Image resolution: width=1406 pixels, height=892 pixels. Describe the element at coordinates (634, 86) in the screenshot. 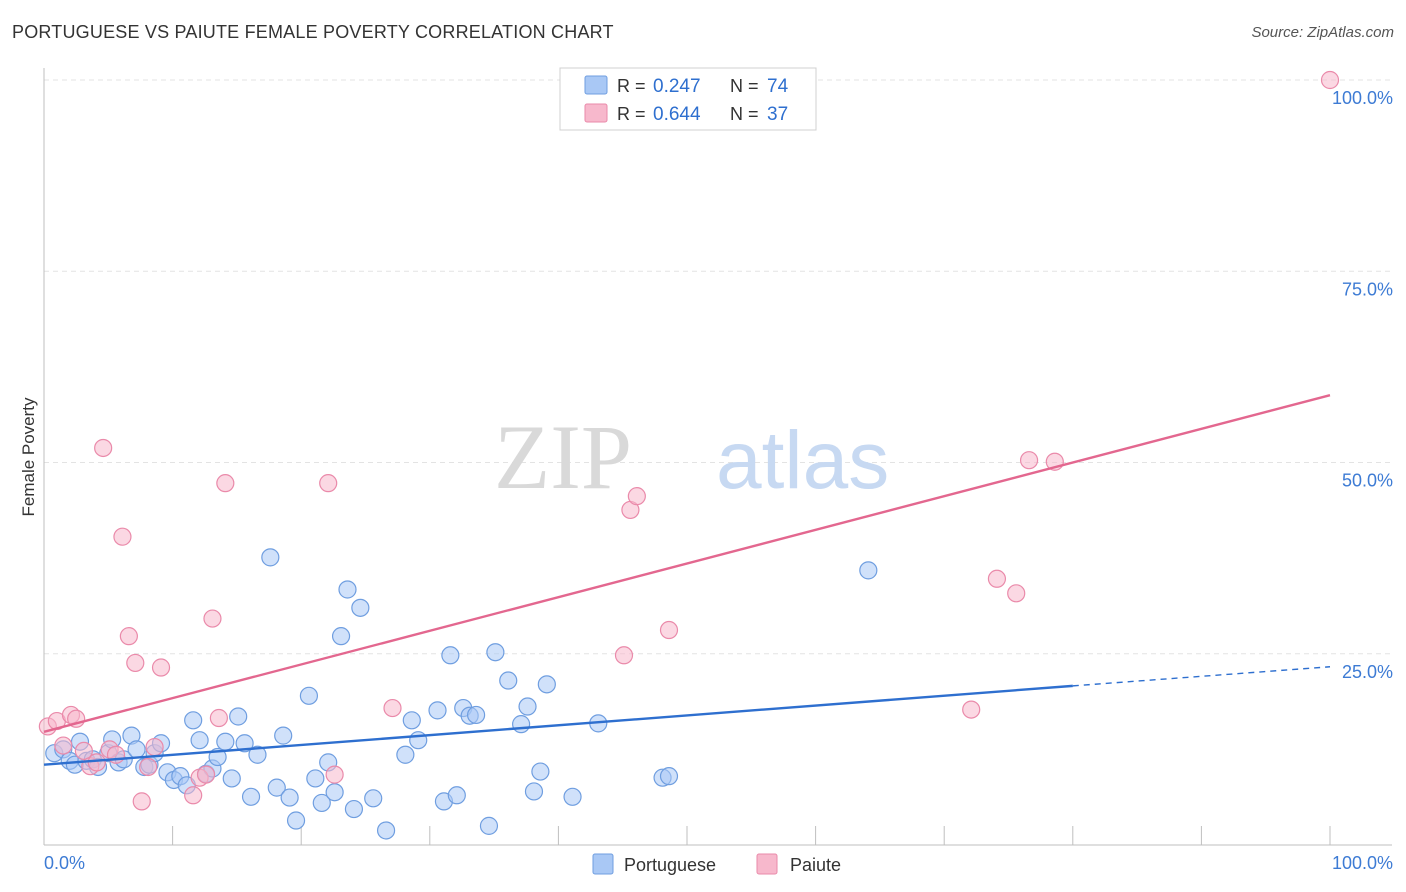

I see `legend-top-r-label-portuguese: R =` at that location.